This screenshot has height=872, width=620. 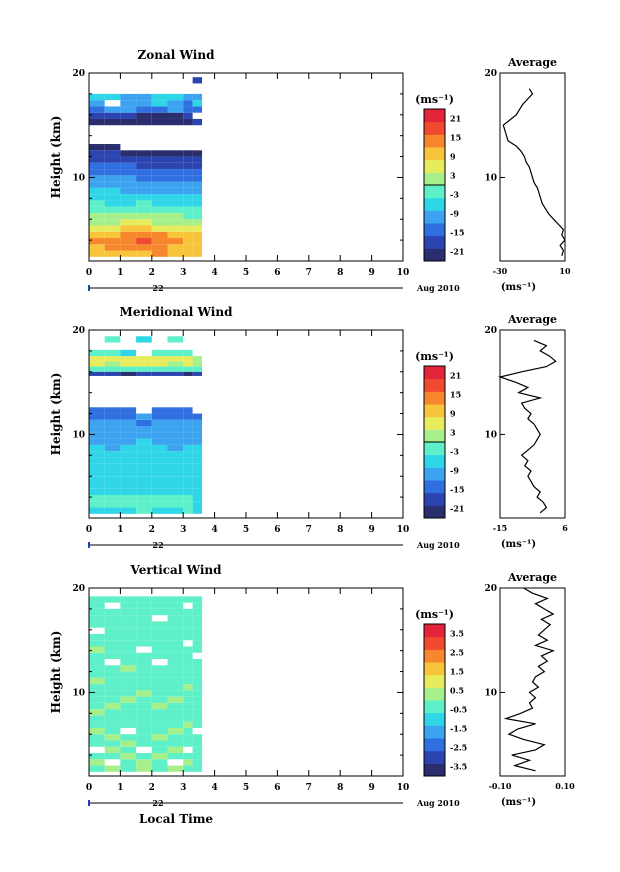 I want to click on colorbar-tick-label: -3, so click(x=454, y=195).